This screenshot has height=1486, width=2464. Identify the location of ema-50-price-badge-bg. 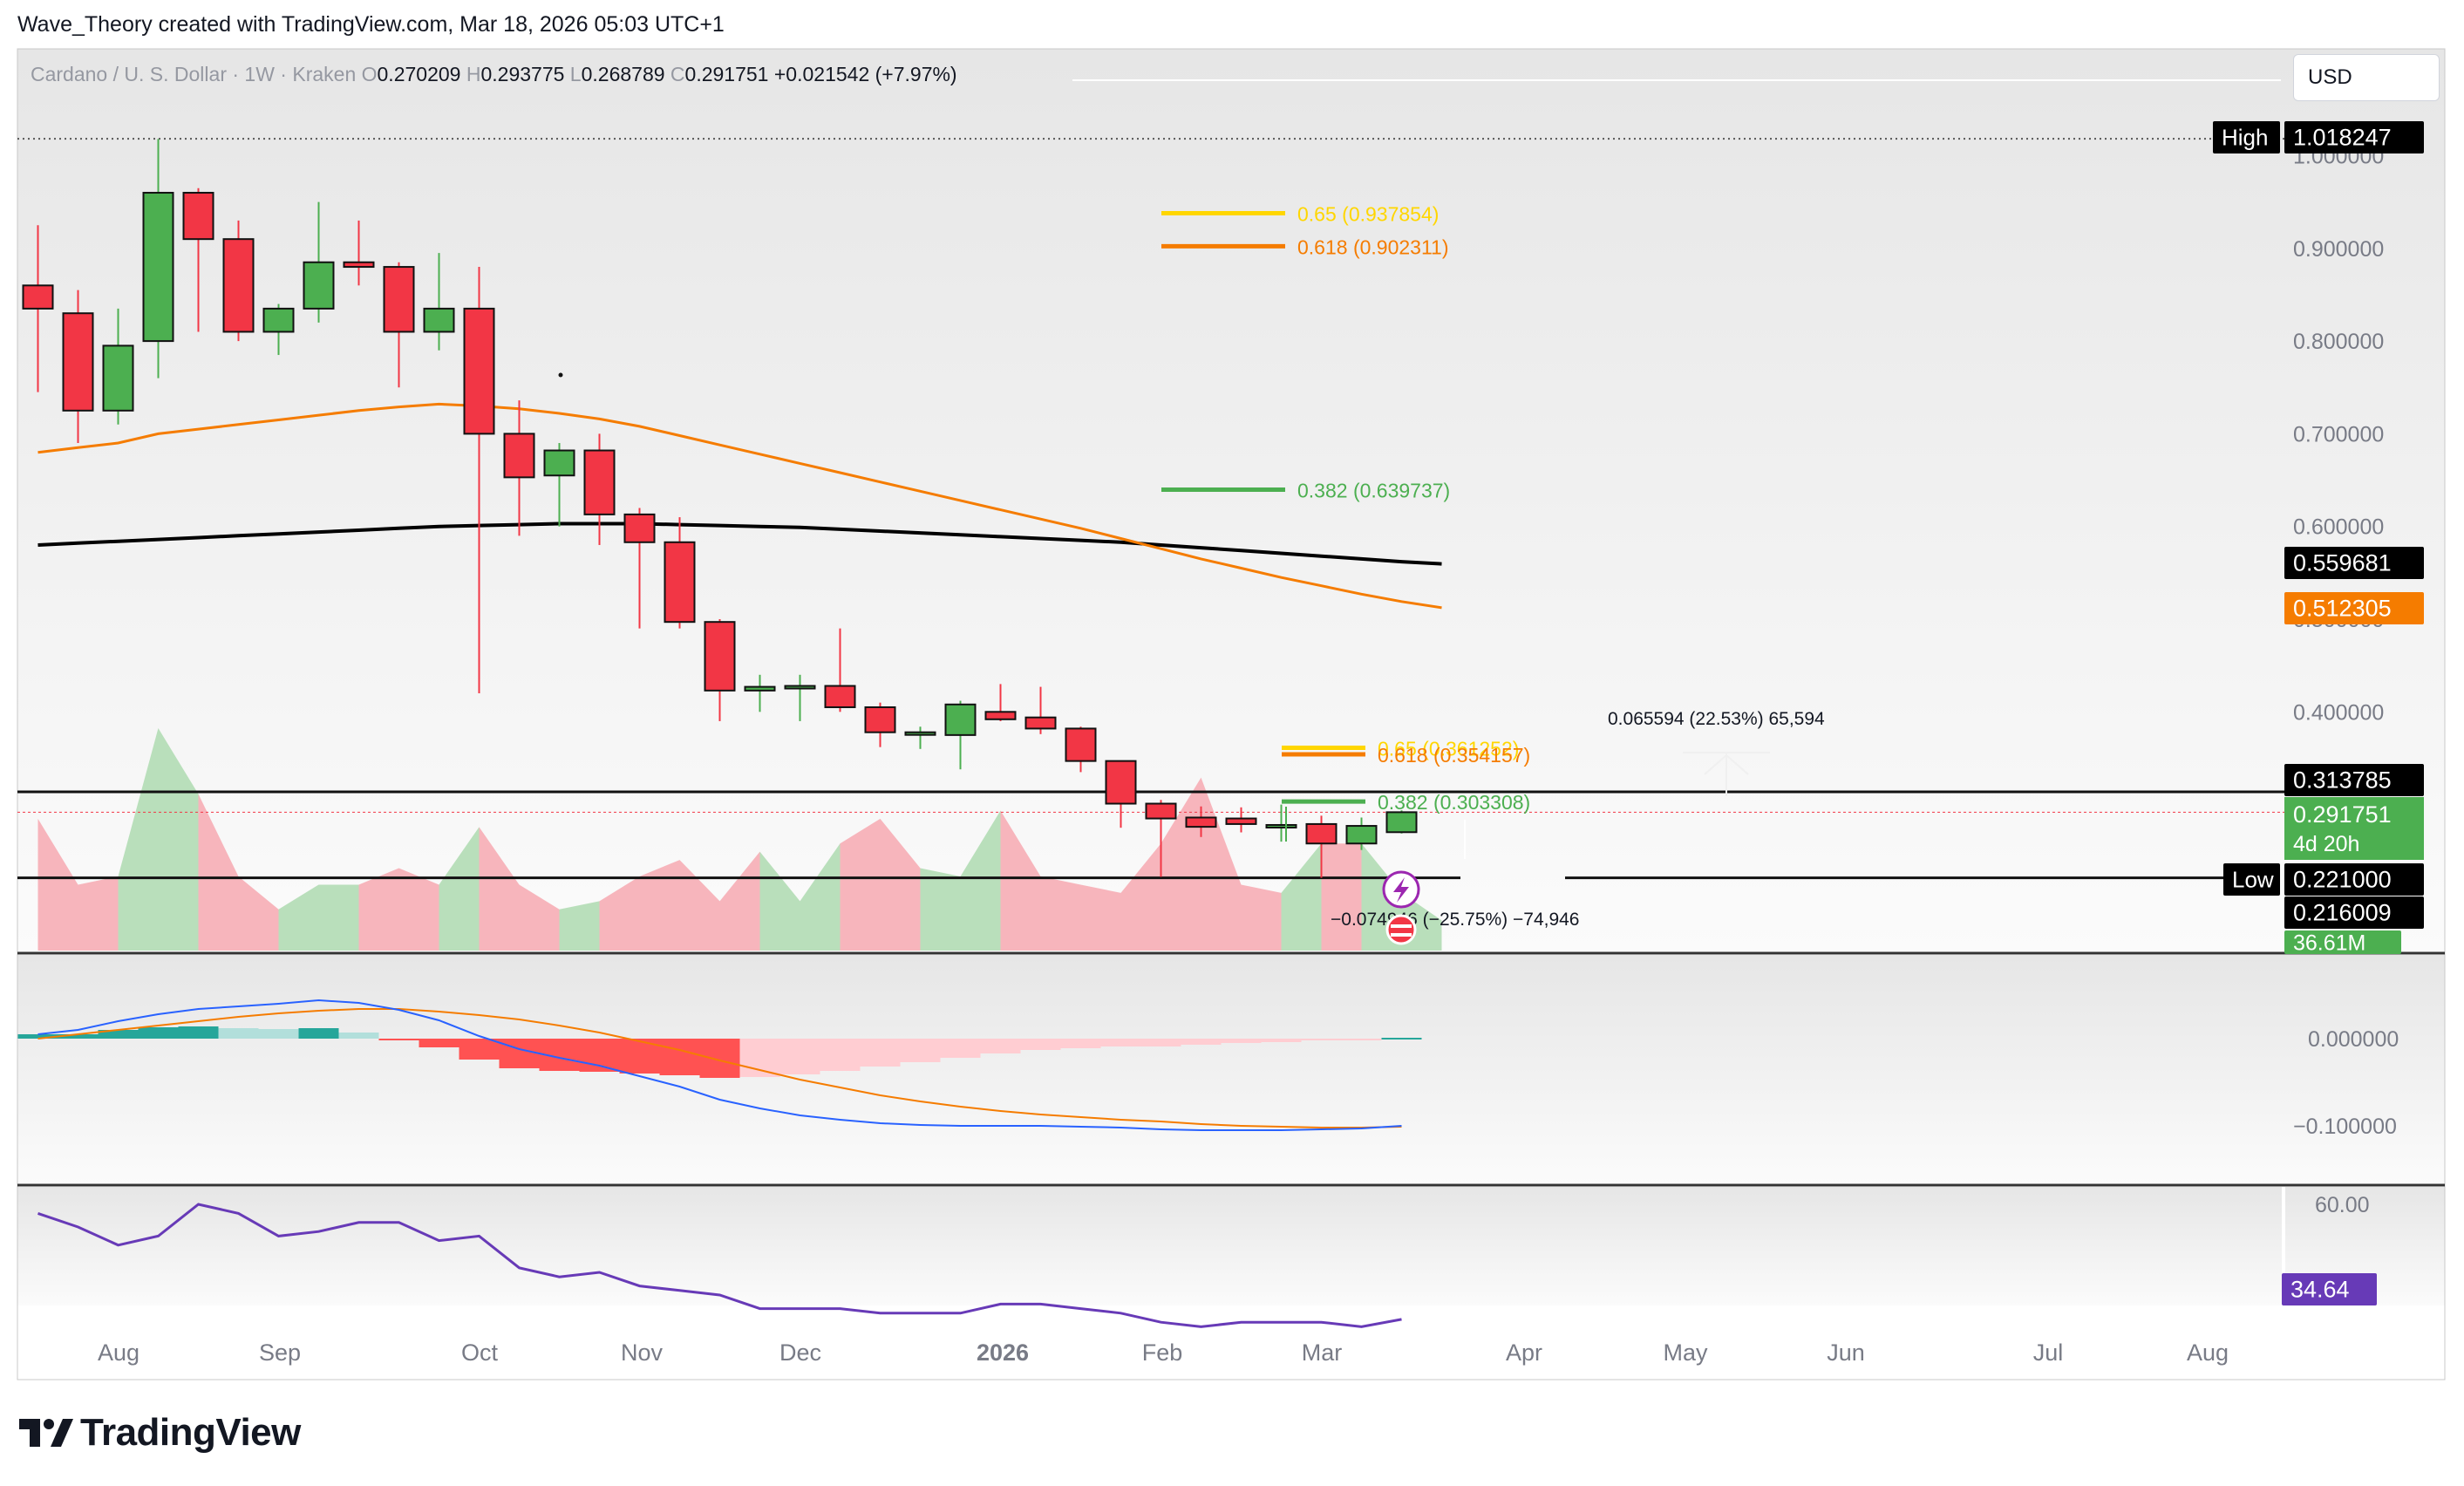
(2354, 608).